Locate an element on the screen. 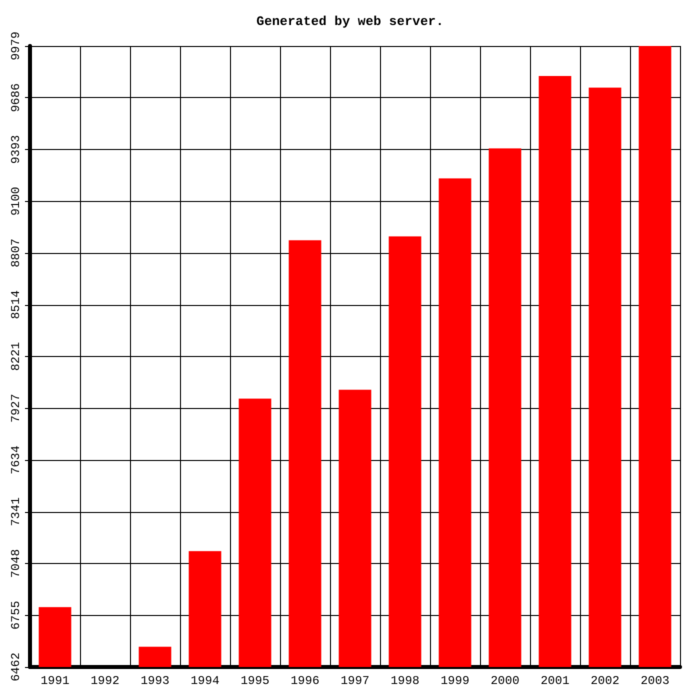  y-tick-label: 6755 is located at coordinates (16, 615).